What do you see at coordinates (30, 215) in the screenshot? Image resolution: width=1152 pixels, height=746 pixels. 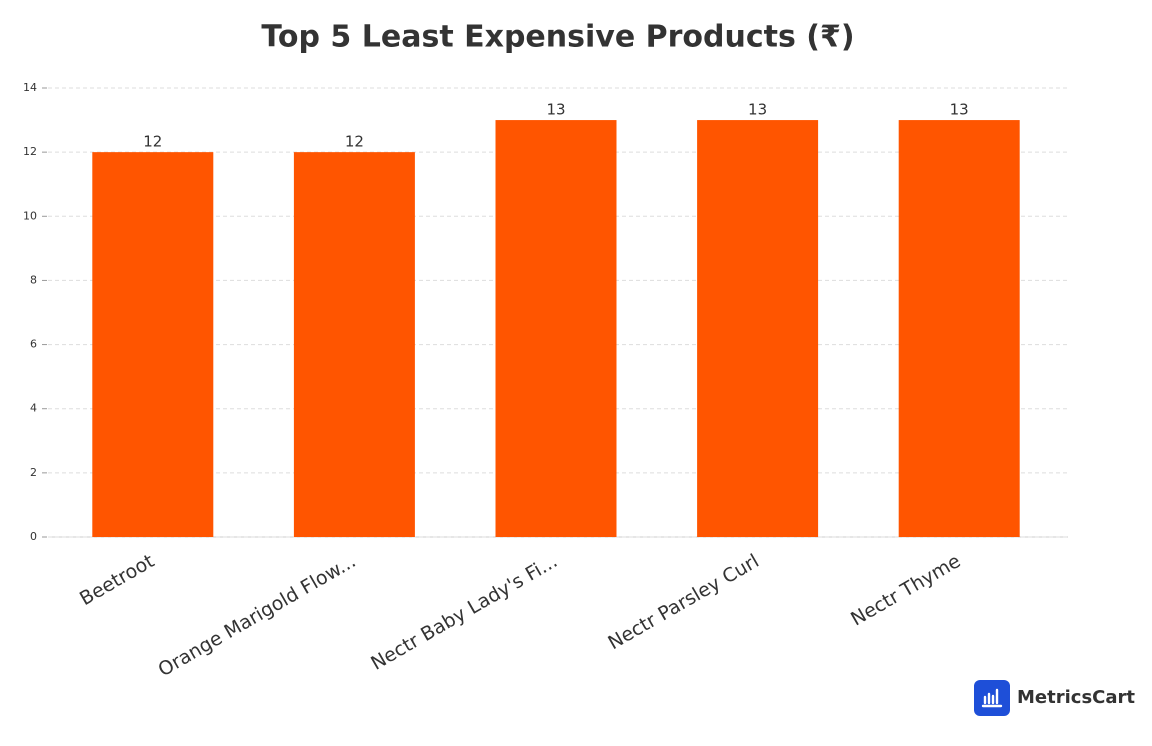 I see `y-tick-label: 10` at bounding box center [30, 215].